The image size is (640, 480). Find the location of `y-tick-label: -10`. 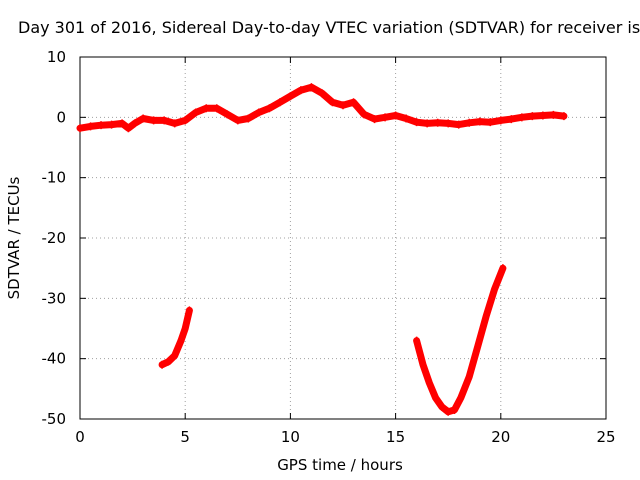

y-tick-label: -10 is located at coordinates (54, 178).